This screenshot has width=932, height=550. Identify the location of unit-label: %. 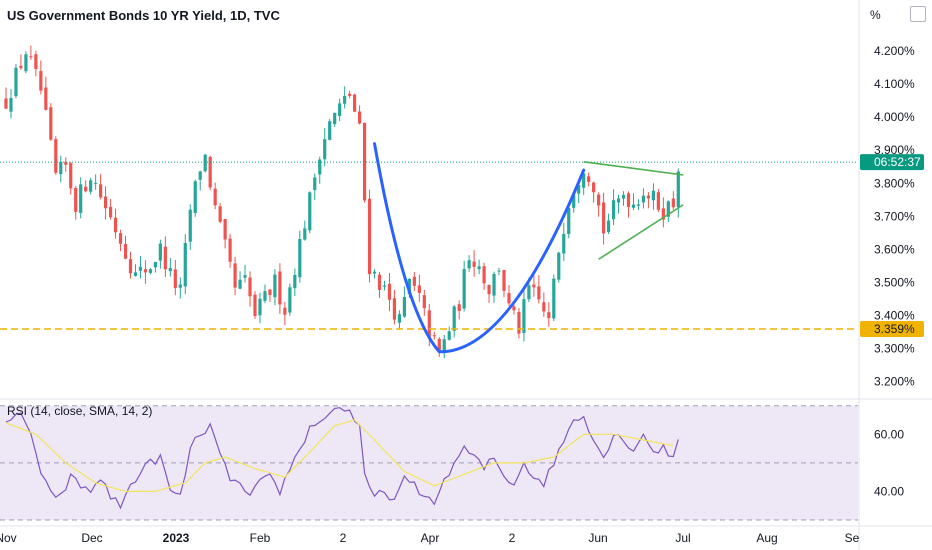
(875, 15).